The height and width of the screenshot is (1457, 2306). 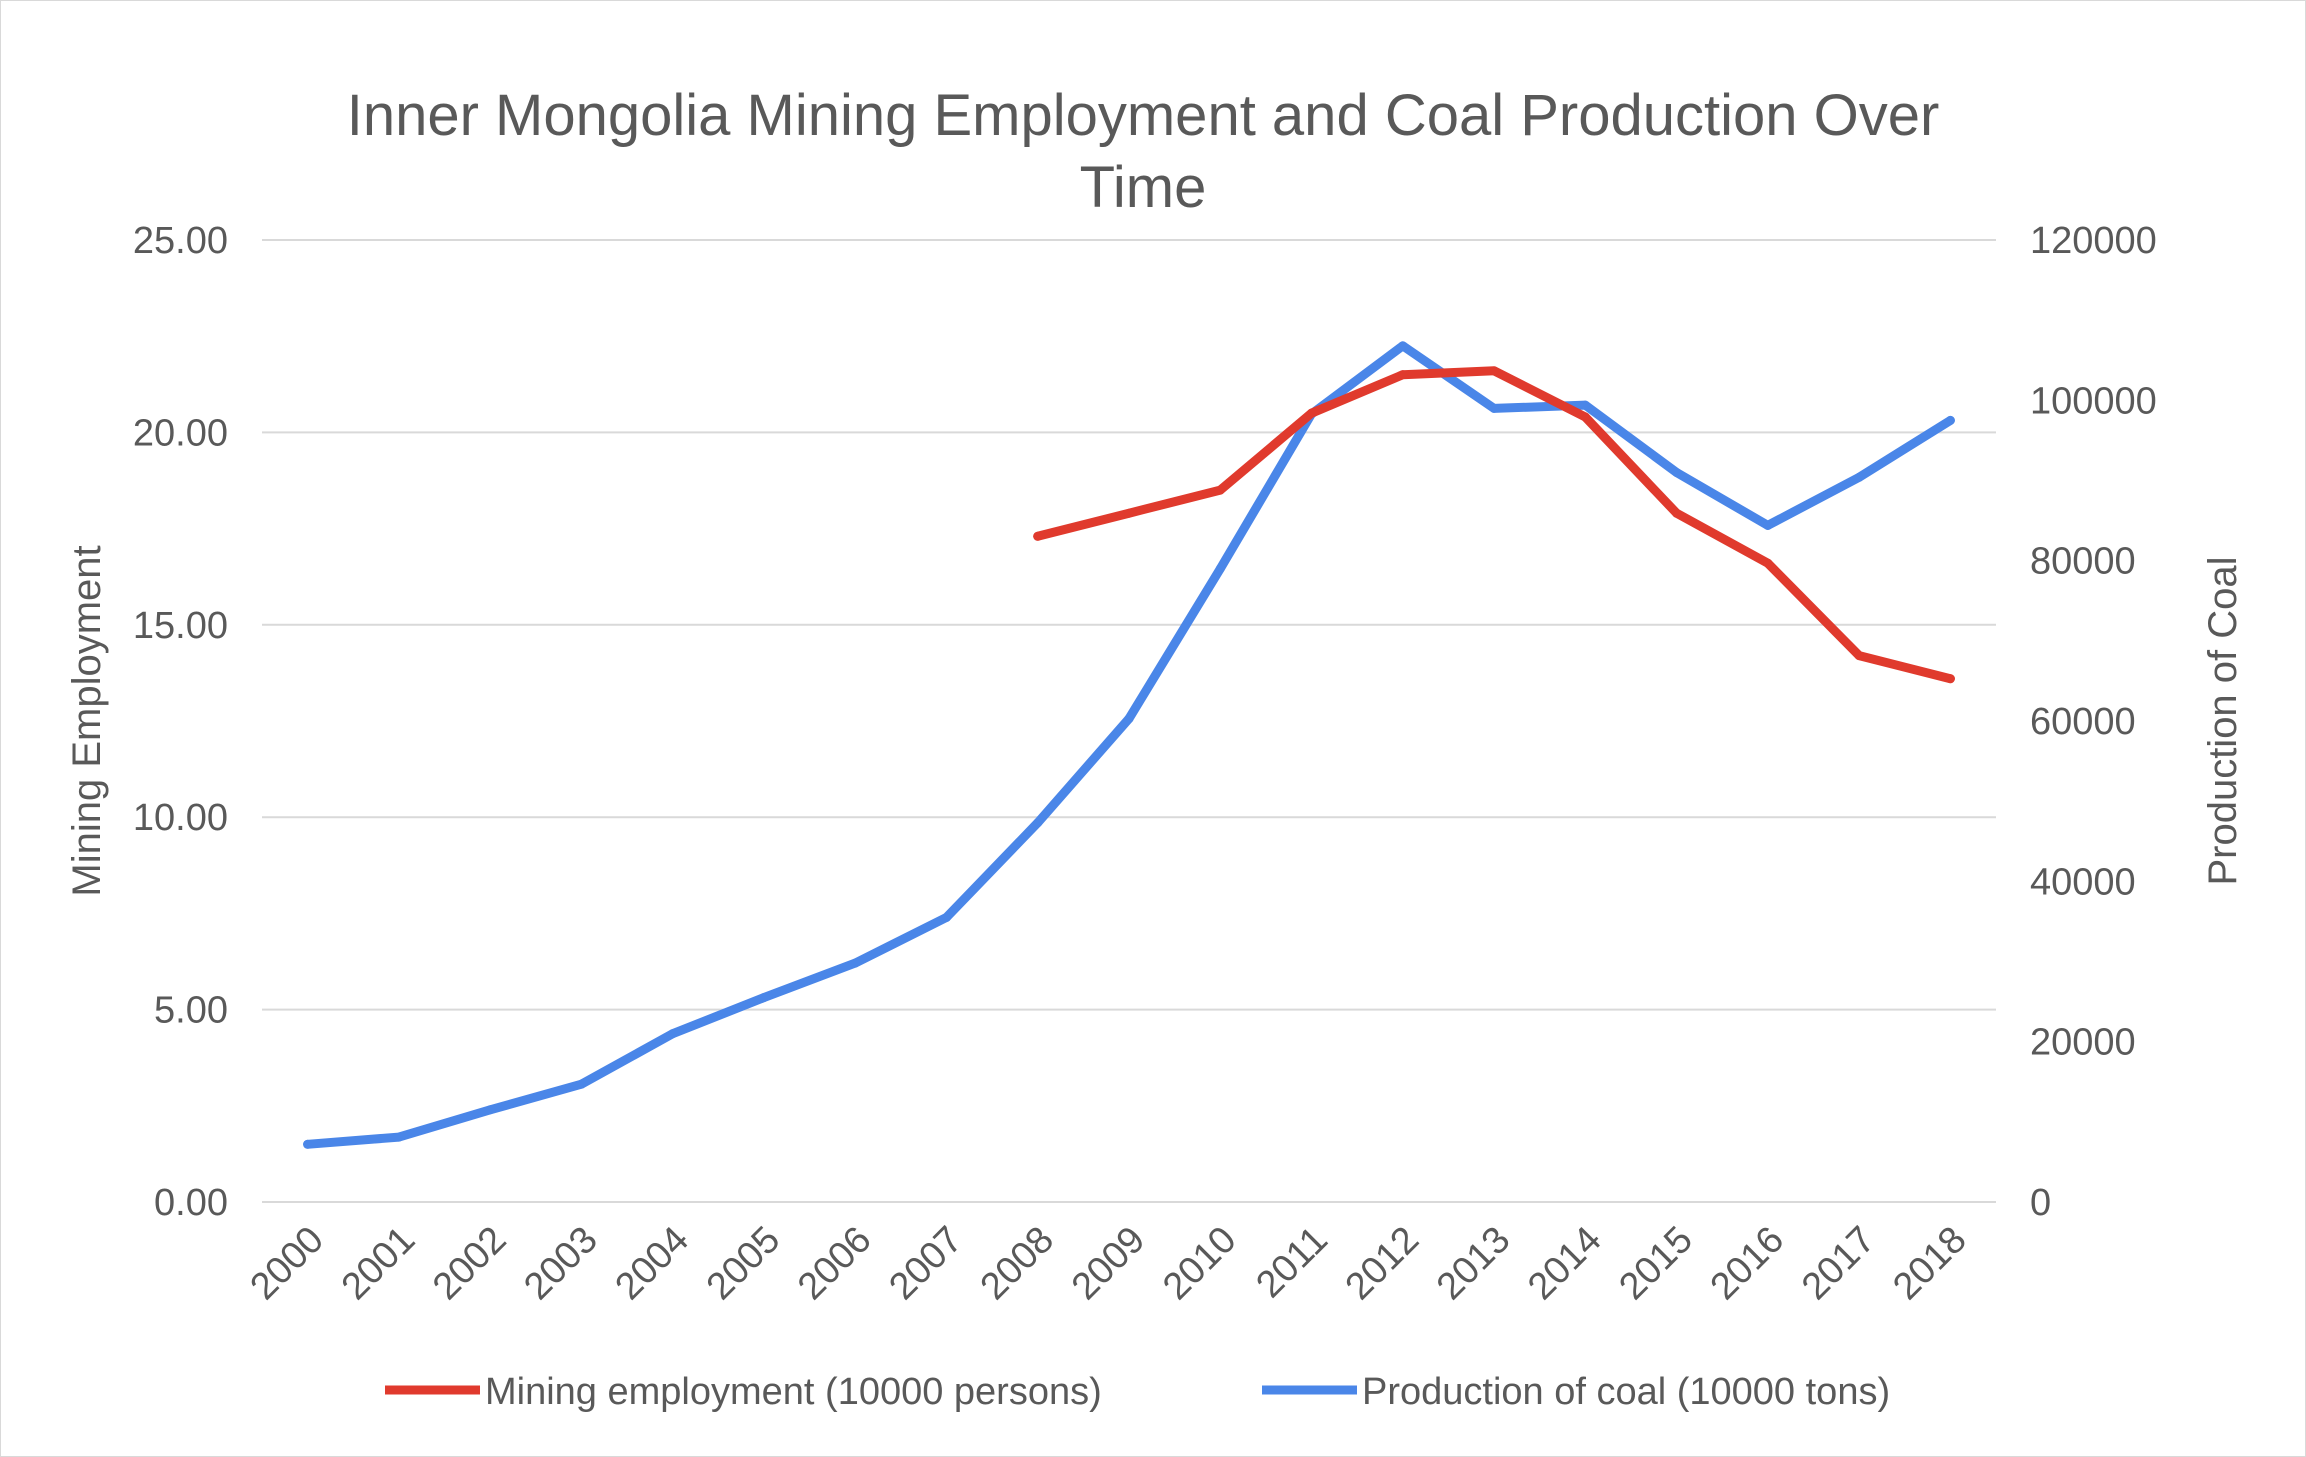 What do you see at coordinates (1838, 1263) in the screenshot?
I see `x-axis-tick-label: 2017` at bounding box center [1838, 1263].